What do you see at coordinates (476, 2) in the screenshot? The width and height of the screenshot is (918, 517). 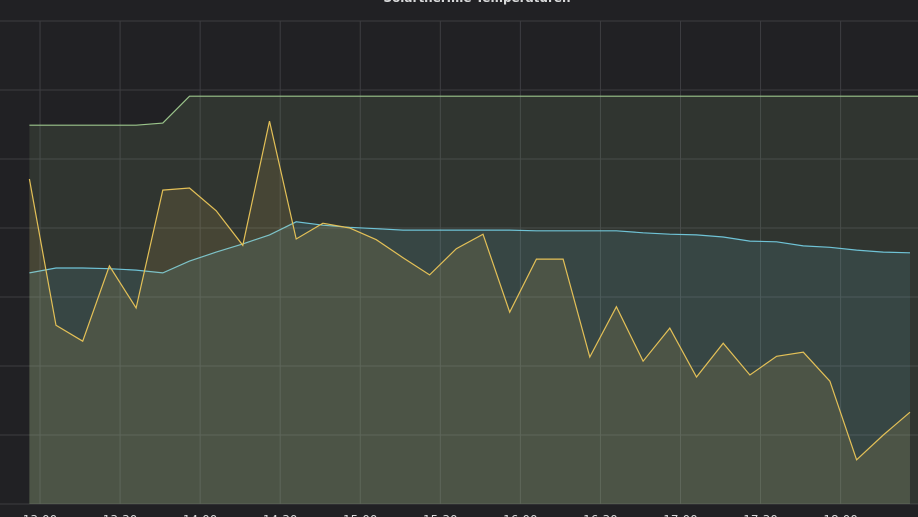 I see `chart-title: Solarthermie Temperaturen` at bounding box center [476, 2].